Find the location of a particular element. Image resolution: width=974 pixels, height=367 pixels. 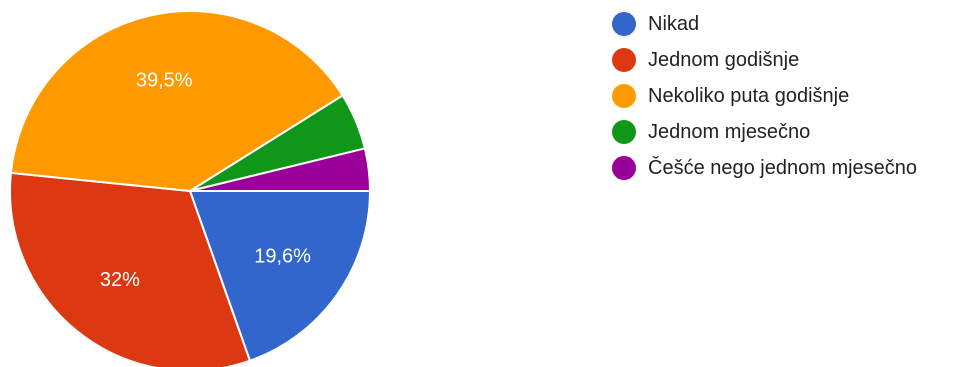

slice-value-label-2: 32% is located at coordinates (120, 280).